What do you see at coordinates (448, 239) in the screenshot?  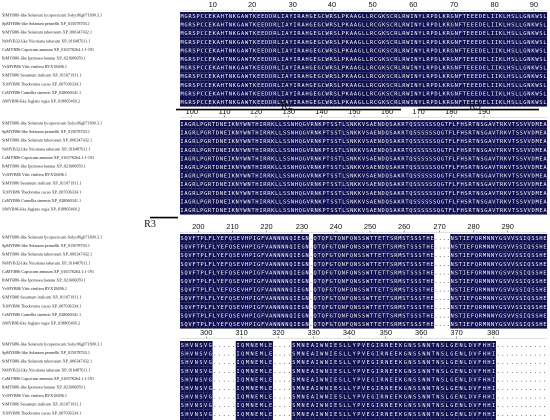 I see `residue-letter: .` at bounding box center [448, 239].